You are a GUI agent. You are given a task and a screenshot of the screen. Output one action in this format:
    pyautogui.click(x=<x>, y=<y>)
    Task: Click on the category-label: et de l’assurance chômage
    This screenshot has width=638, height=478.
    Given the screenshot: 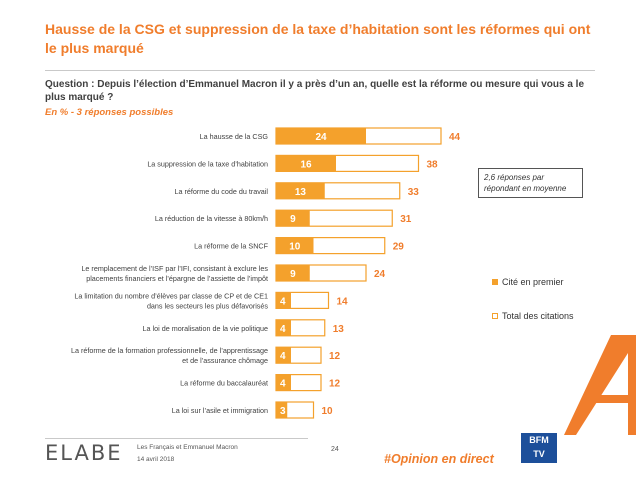 What is the action you would take?
    pyautogui.click(x=225, y=360)
    